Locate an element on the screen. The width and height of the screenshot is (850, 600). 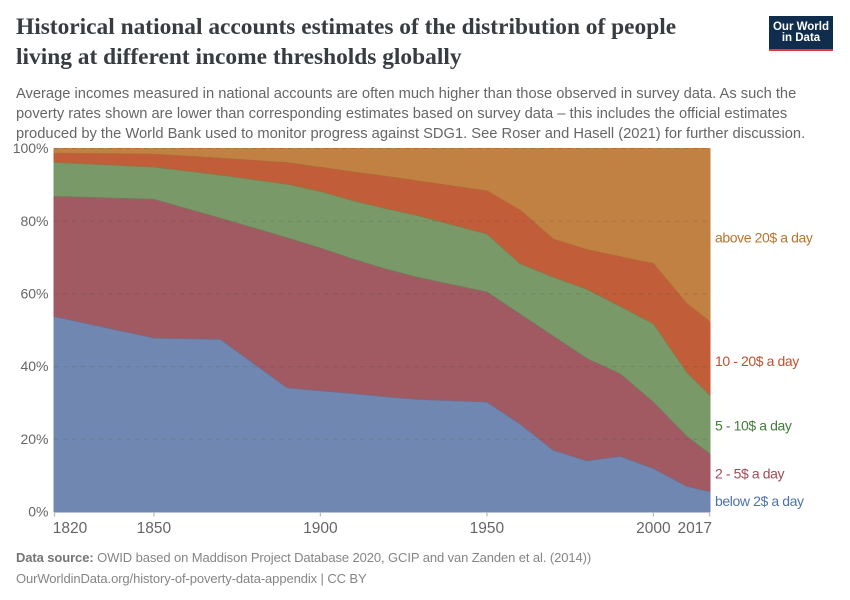
svg-text: 1900 is located at coordinates (320, 528).